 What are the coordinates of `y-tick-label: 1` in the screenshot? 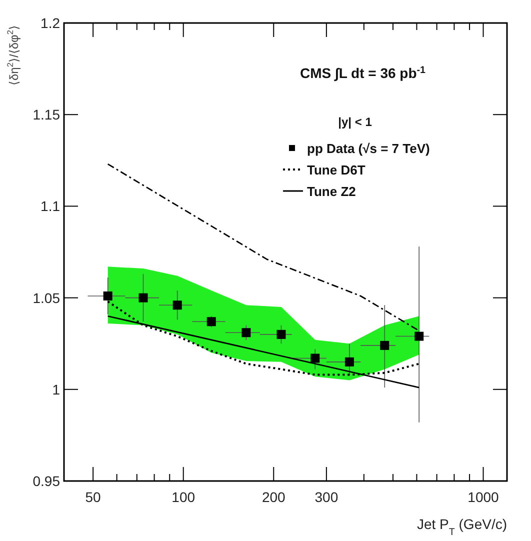 It's located at (56, 389).